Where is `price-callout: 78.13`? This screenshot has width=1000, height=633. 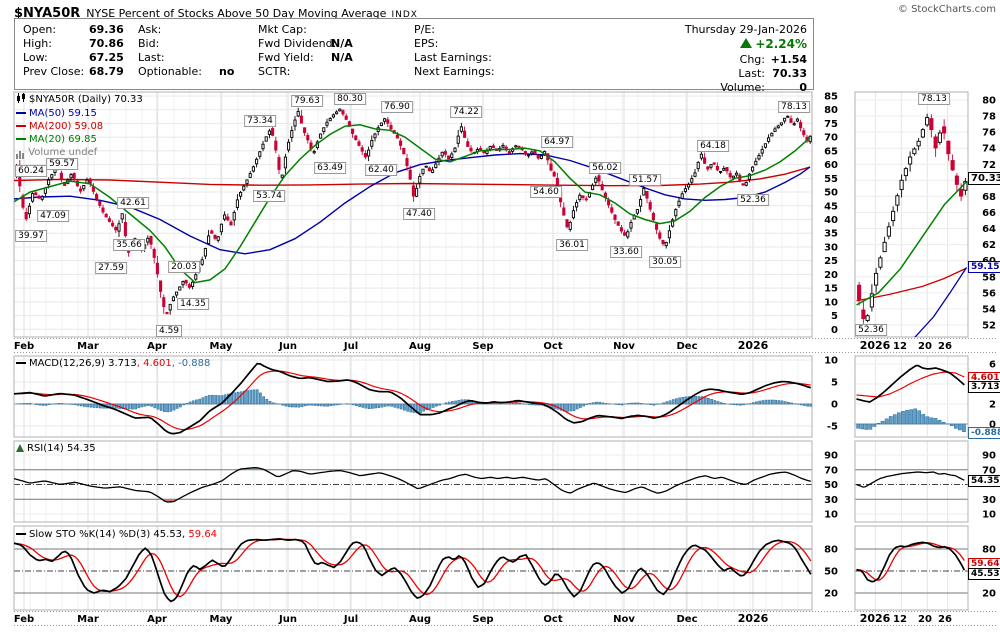 price-callout: 78.13 is located at coordinates (794, 107).